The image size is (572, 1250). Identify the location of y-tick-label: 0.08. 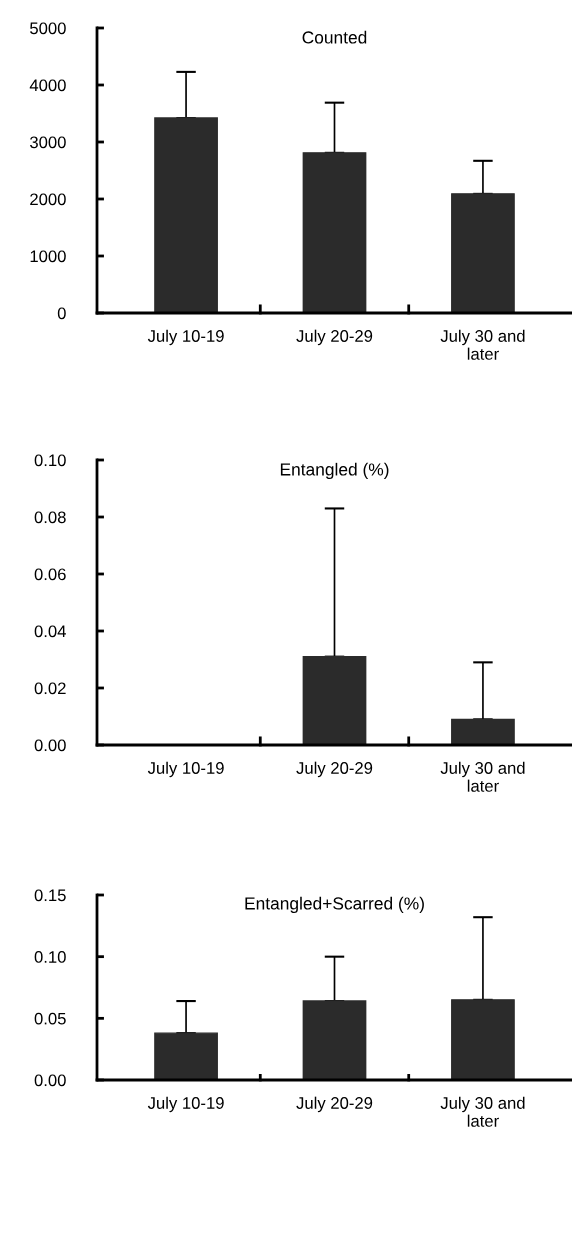
(50, 517).